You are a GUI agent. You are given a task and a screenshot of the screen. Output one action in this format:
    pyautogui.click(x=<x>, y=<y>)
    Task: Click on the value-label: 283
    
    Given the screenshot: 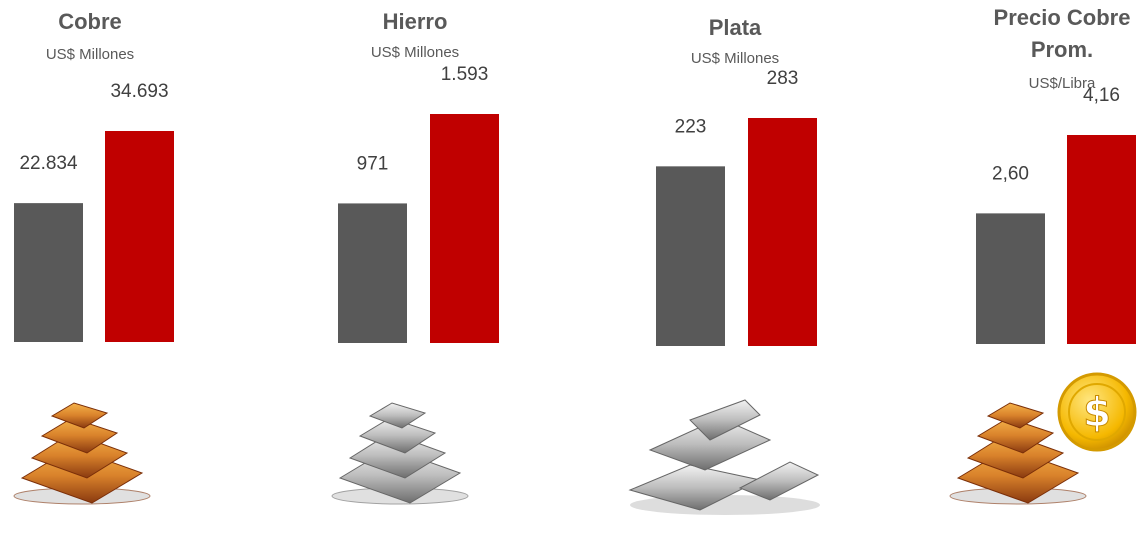 What is the action you would take?
    pyautogui.click(x=783, y=78)
    